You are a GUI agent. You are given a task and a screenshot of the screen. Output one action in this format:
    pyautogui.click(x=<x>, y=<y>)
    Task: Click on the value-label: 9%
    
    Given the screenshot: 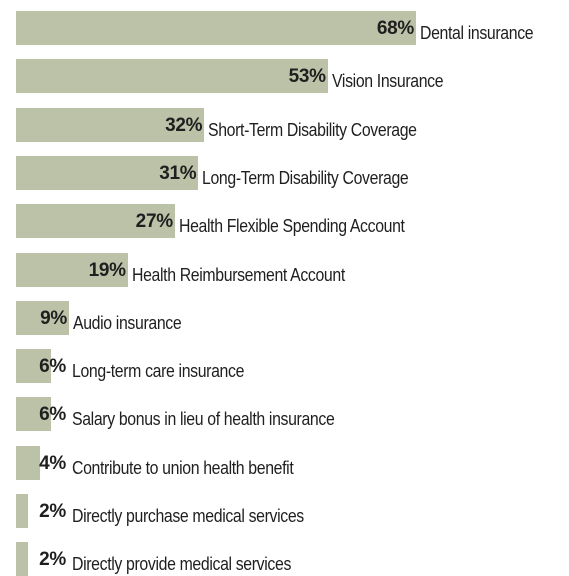 What is the action you would take?
    pyautogui.click(x=53, y=318)
    